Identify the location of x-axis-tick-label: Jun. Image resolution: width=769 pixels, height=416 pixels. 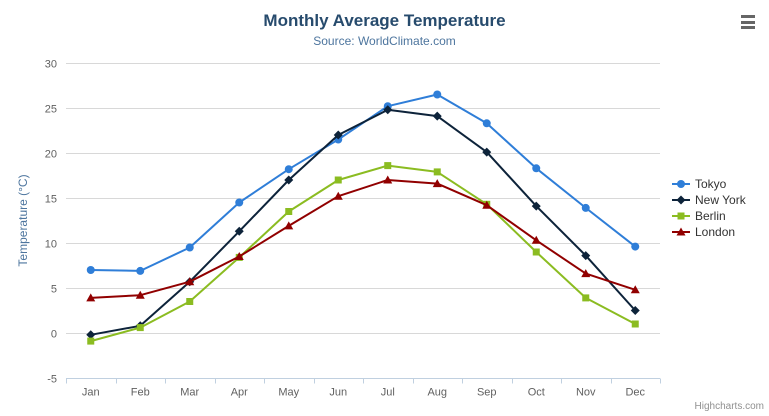
(338, 393).